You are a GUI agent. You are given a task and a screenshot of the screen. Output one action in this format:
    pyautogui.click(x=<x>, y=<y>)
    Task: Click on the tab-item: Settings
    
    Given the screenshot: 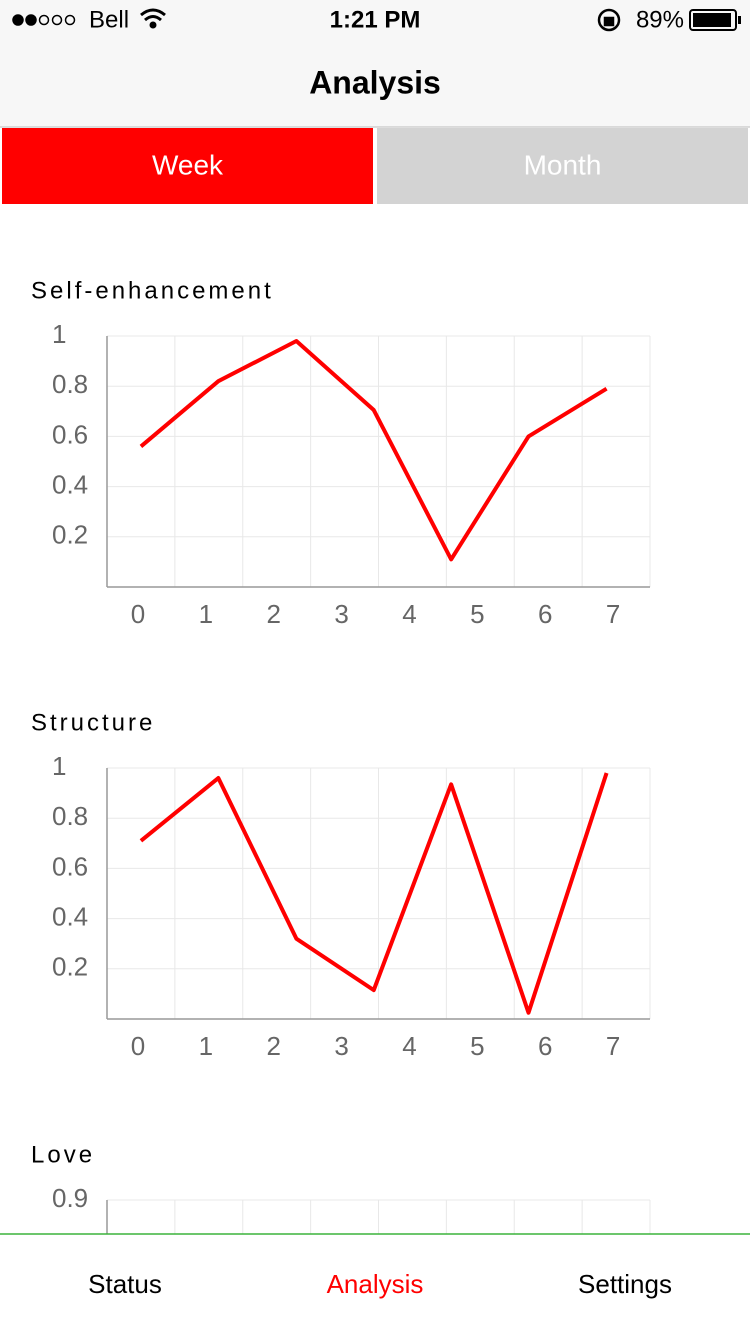 What is the action you would take?
    pyautogui.click(x=625, y=1284)
    